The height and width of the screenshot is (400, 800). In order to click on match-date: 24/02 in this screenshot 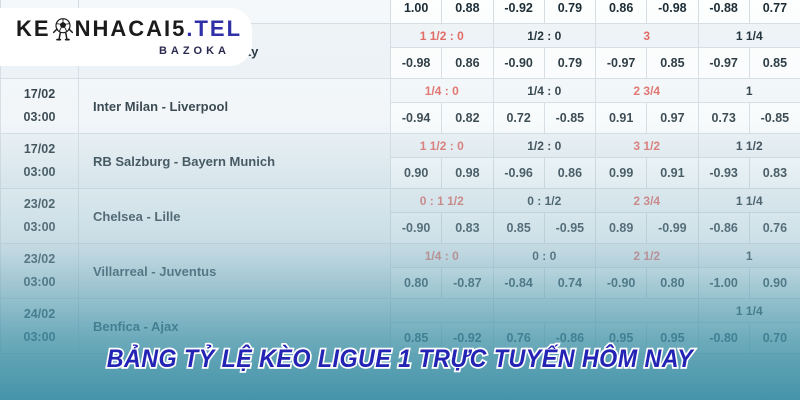, I will do `click(39, 313)`.